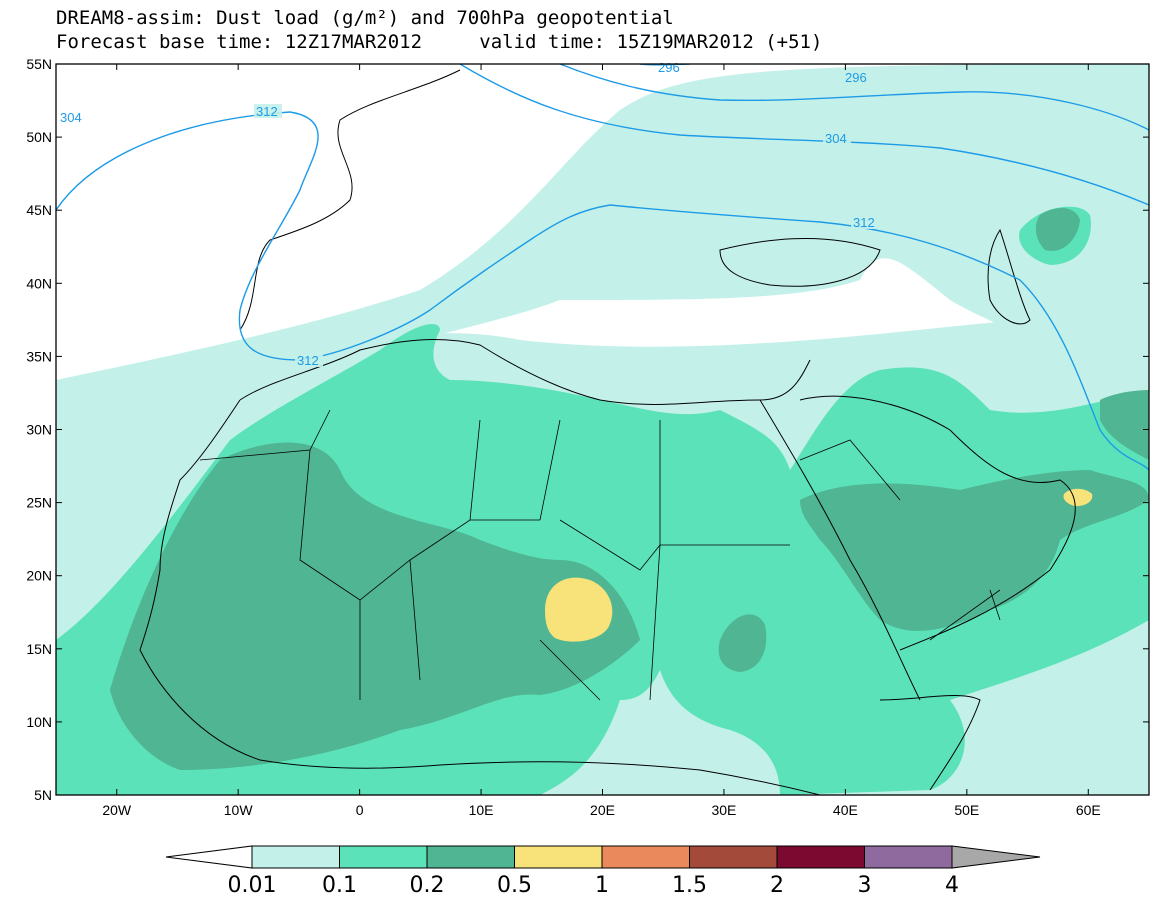 The width and height of the screenshot is (1165, 907). I want to click on dust-band-0.5-oman, so click(1078, 497).